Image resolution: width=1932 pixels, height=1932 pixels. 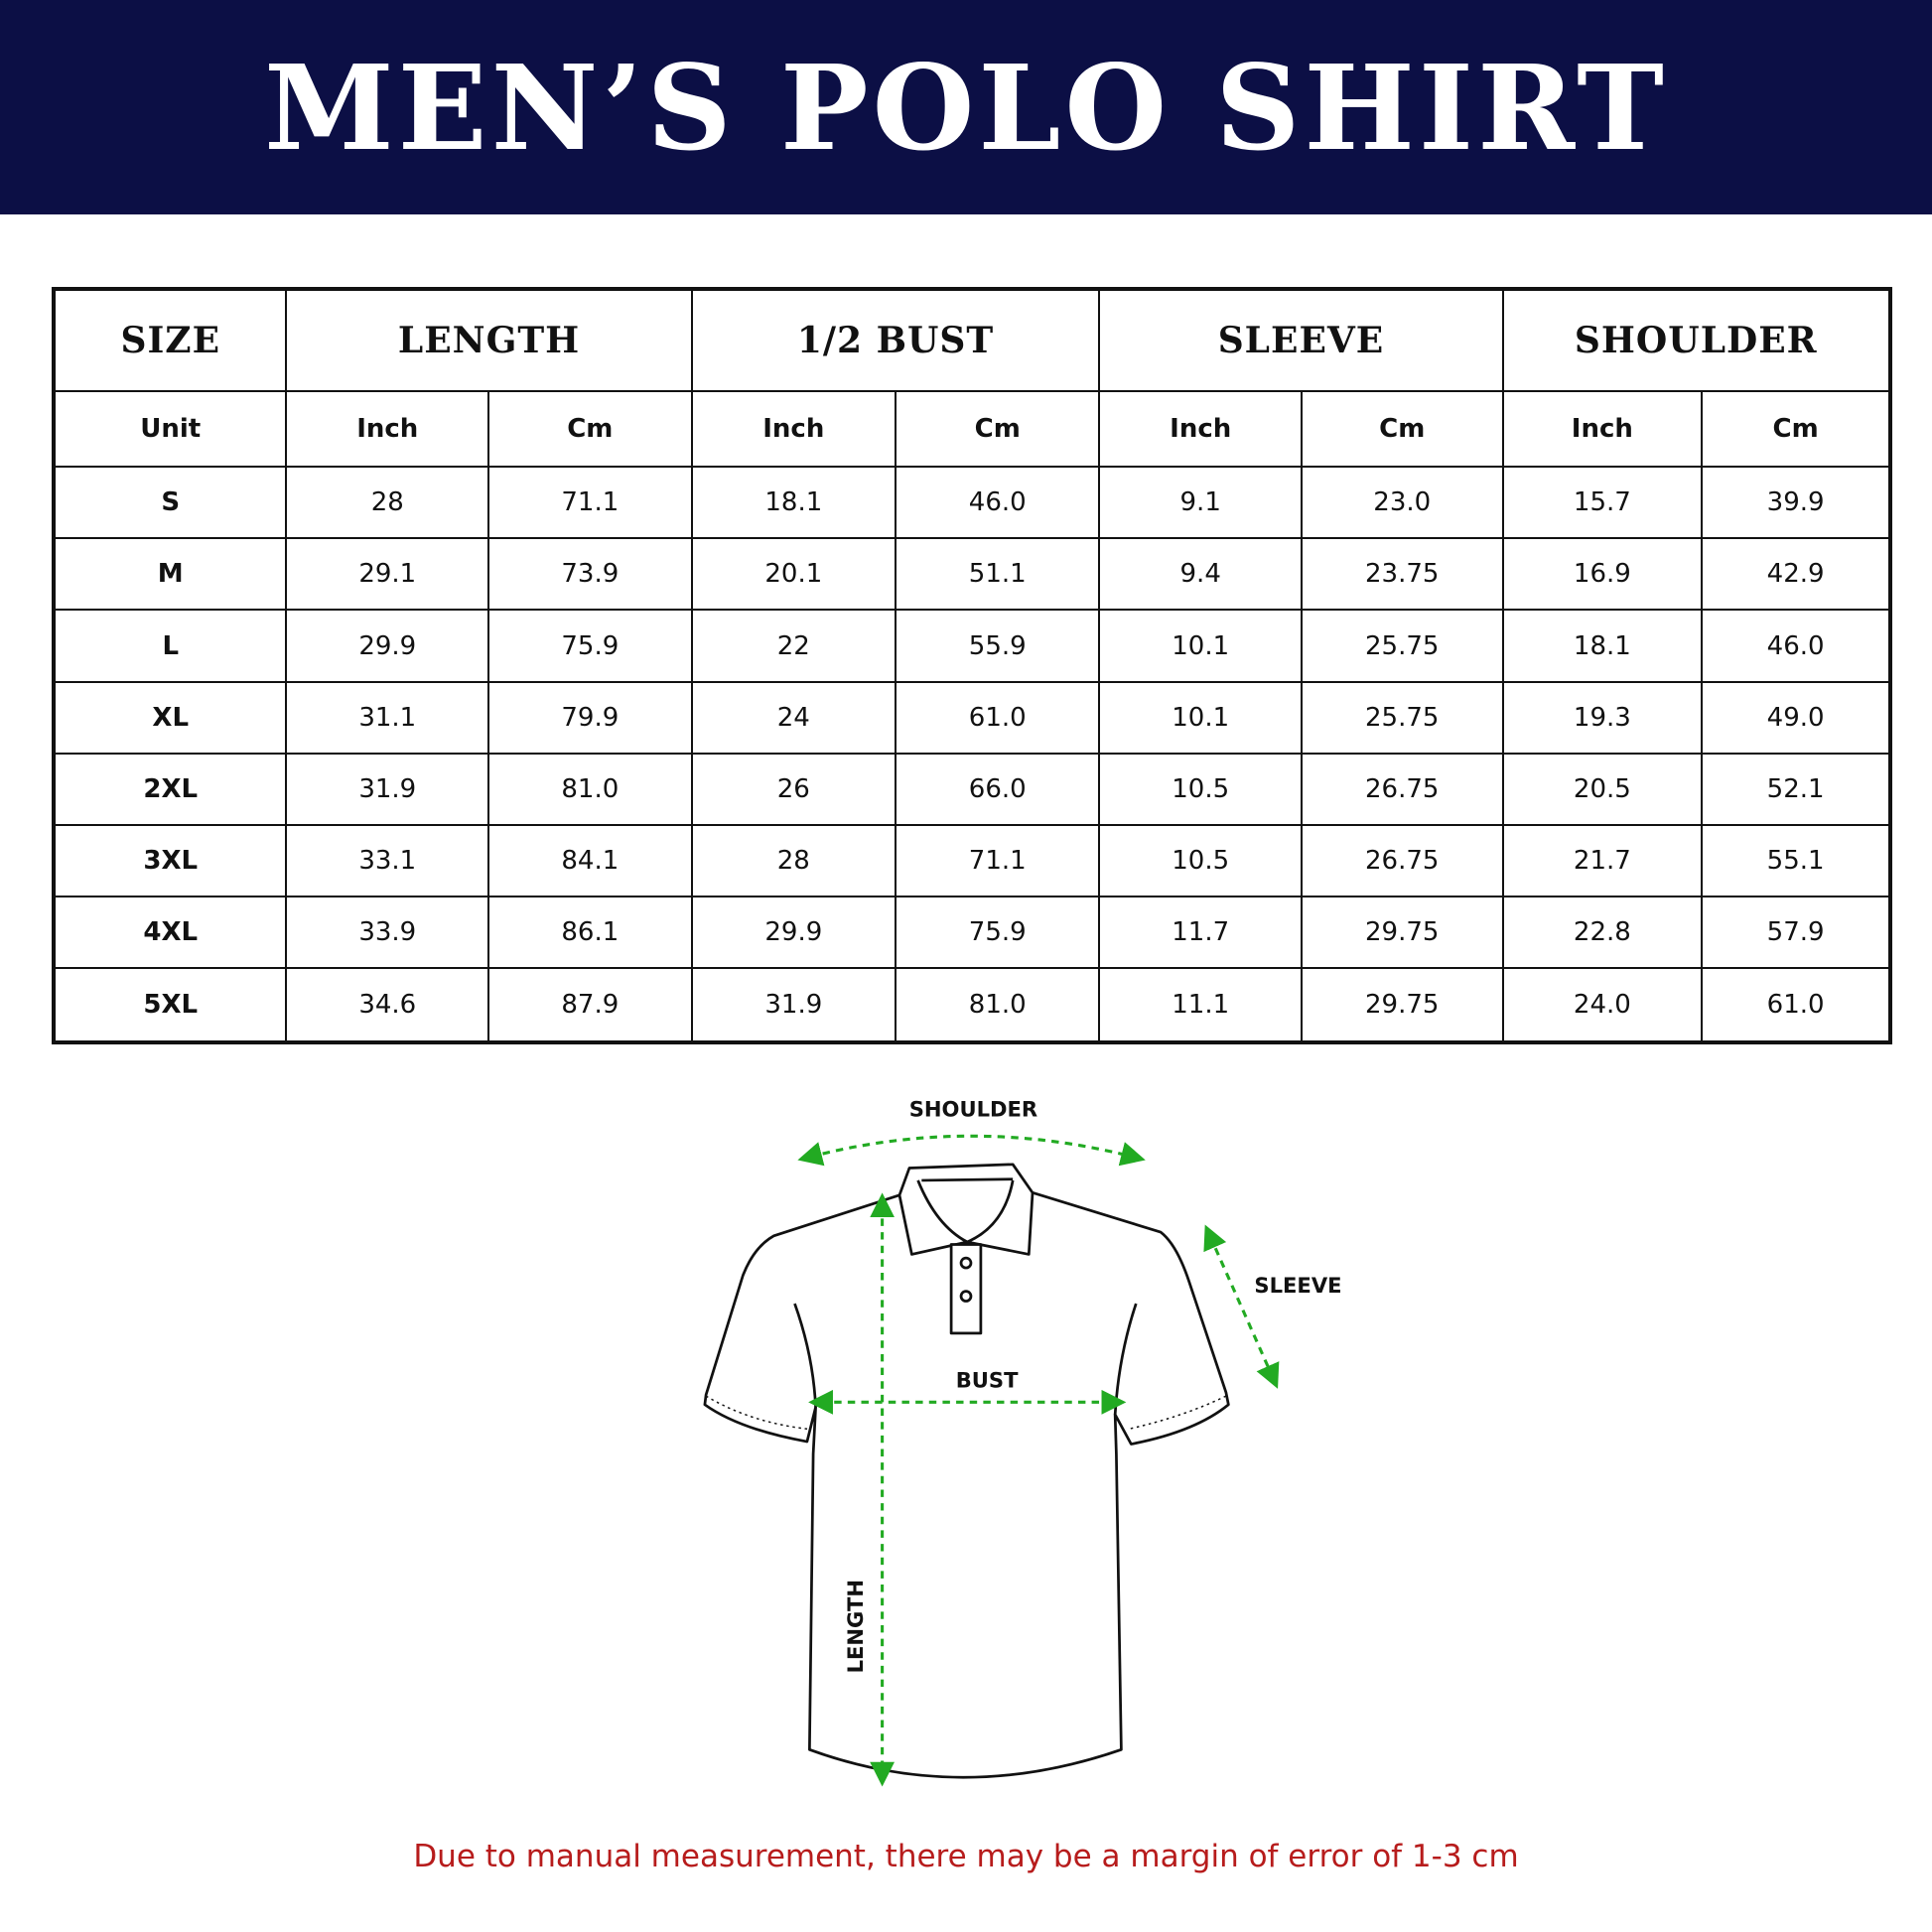 What do you see at coordinates (987, 1379) in the screenshot?
I see `bust-label: BUST` at bounding box center [987, 1379].